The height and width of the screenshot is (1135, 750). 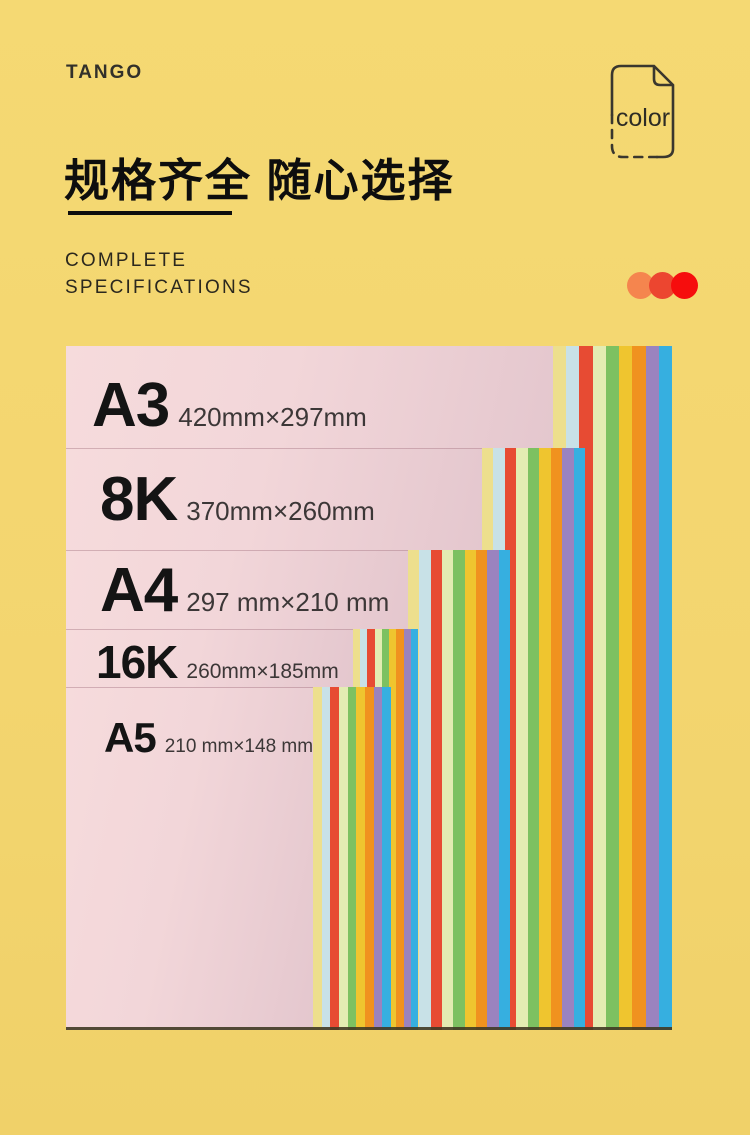 I want to click on paper-sheet-8k: 8K 370mm×260mm, so click(x=274, y=499).